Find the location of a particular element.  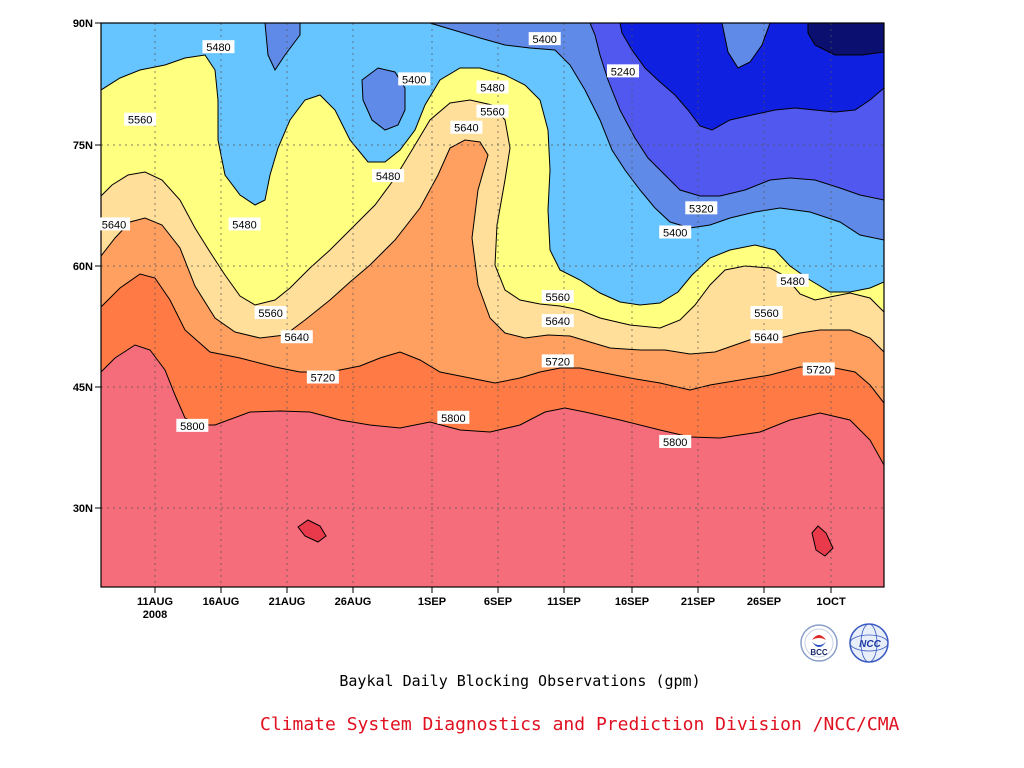

x-tick-label: 2008 is located at coordinates (155, 615).